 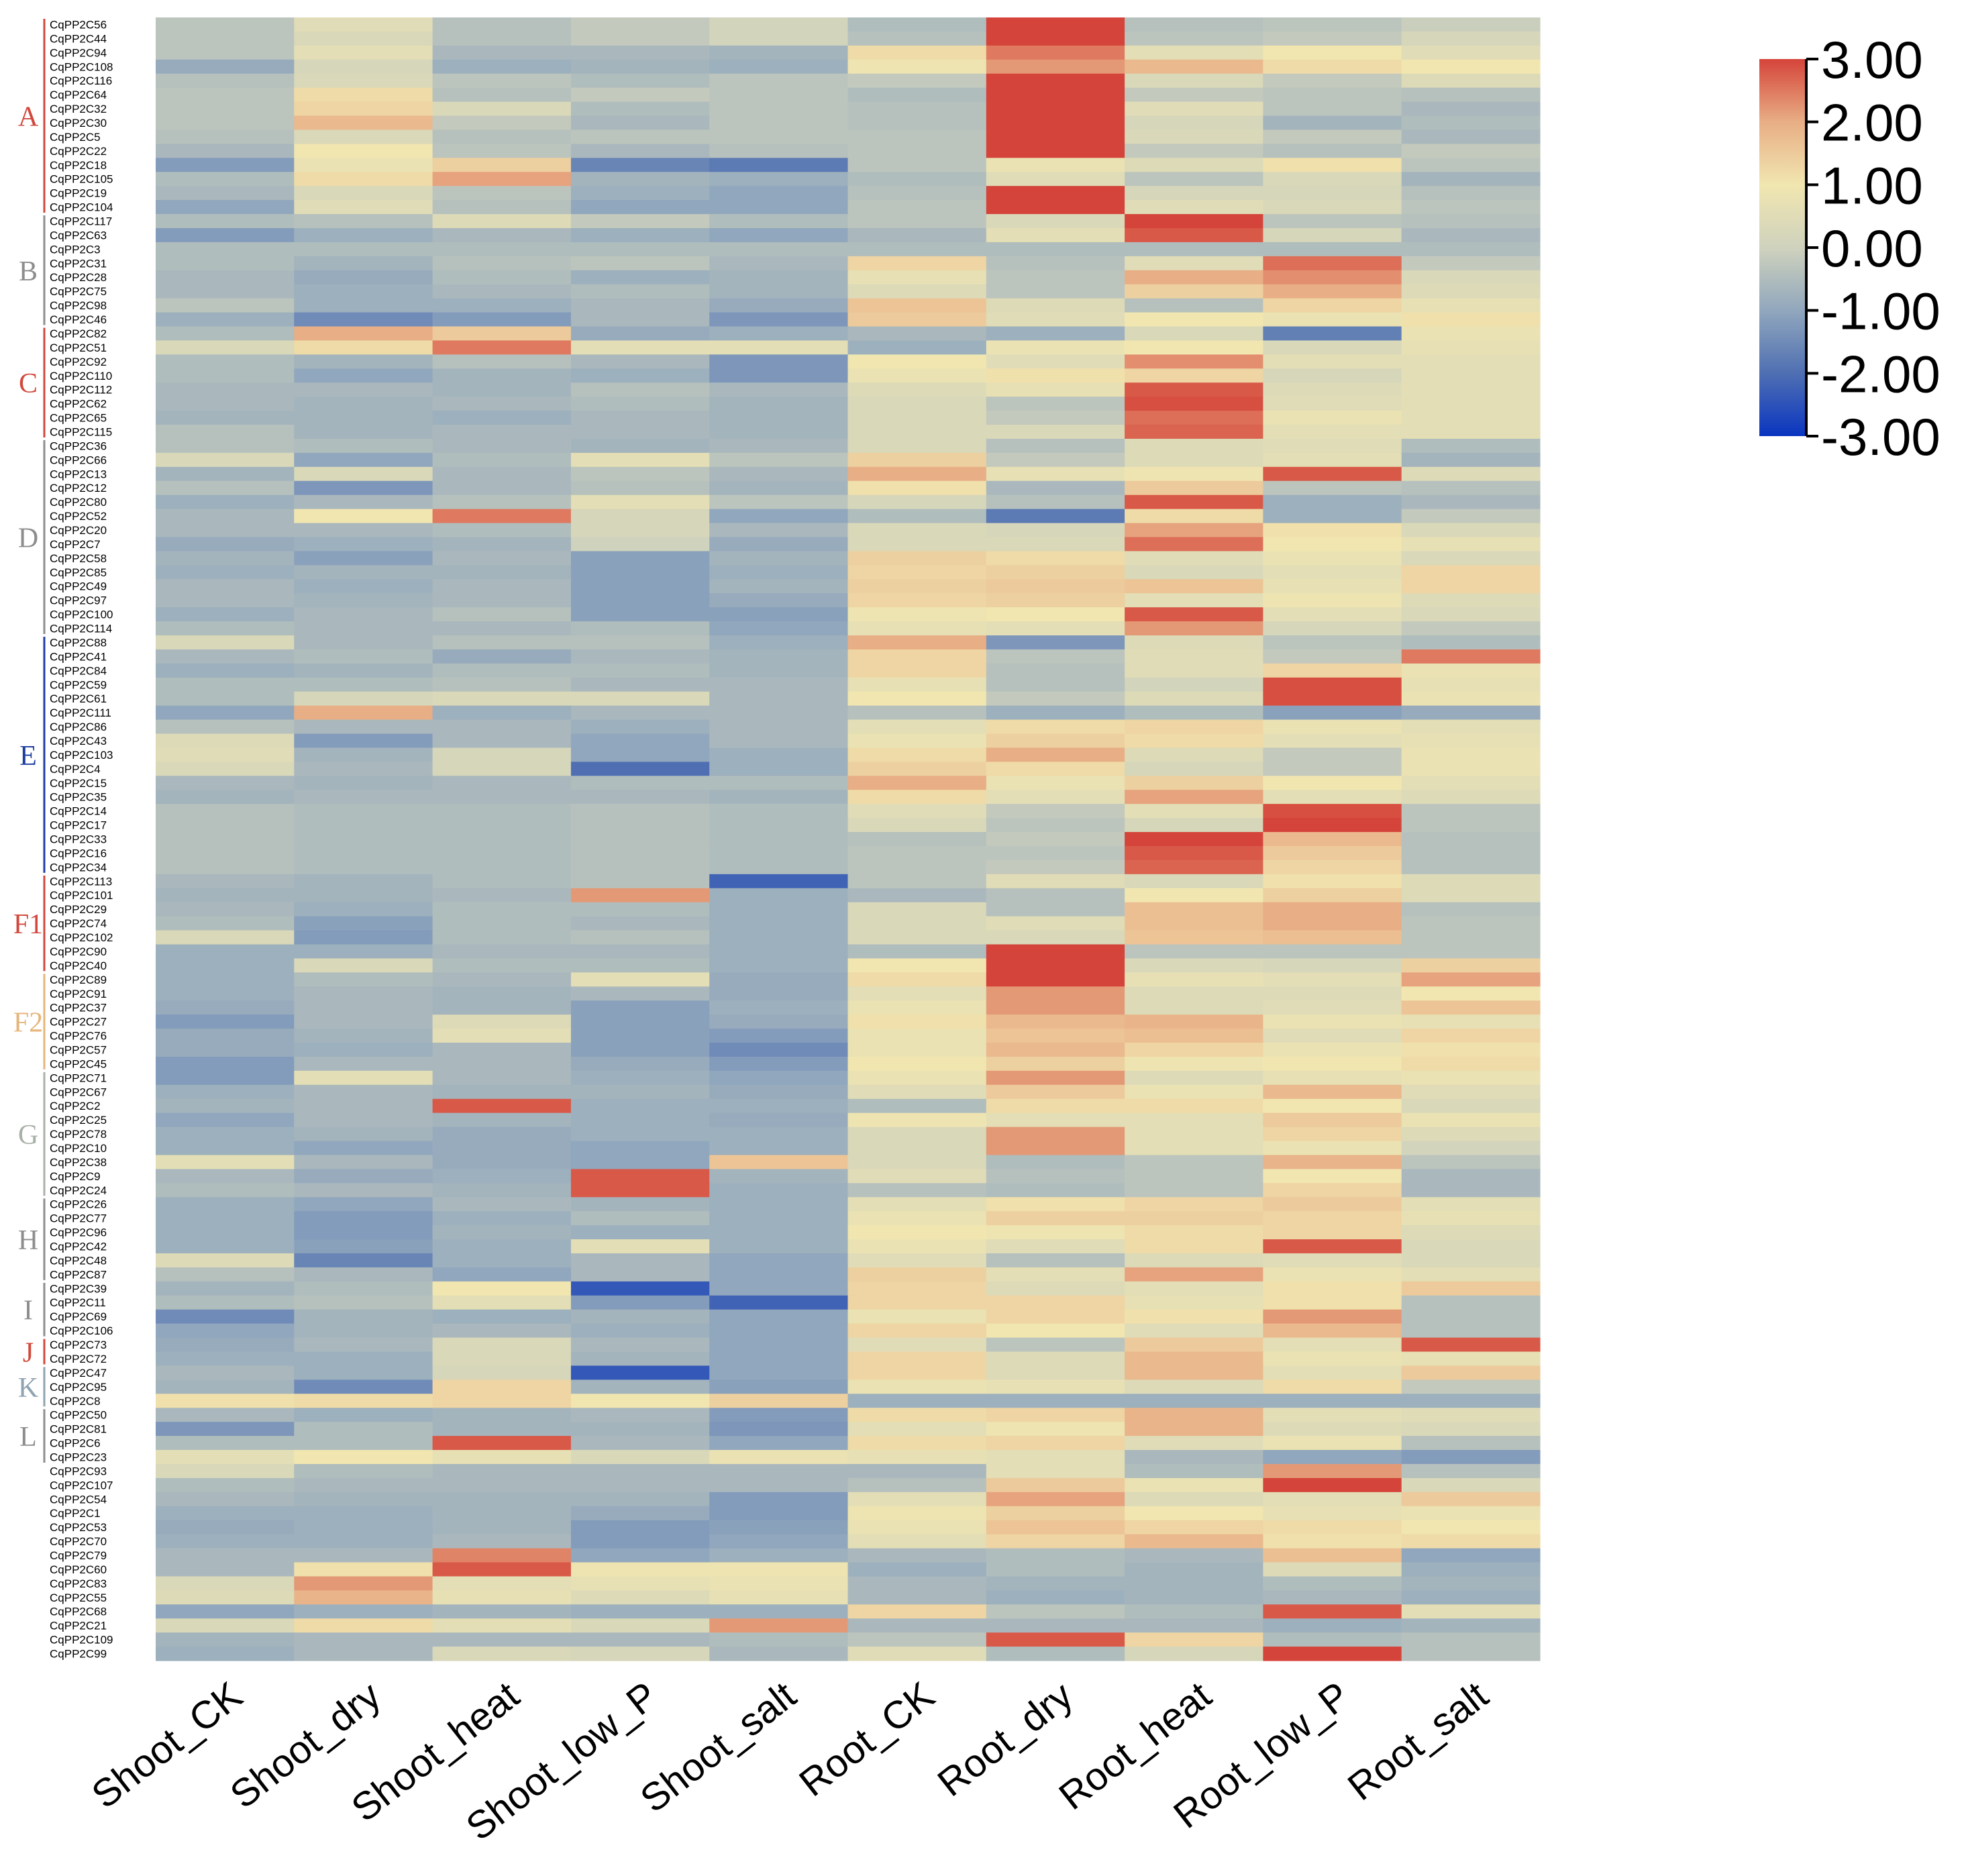 What do you see at coordinates (81, 1330) in the screenshot?
I see `row-label: CqPP2C106` at bounding box center [81, 1330].